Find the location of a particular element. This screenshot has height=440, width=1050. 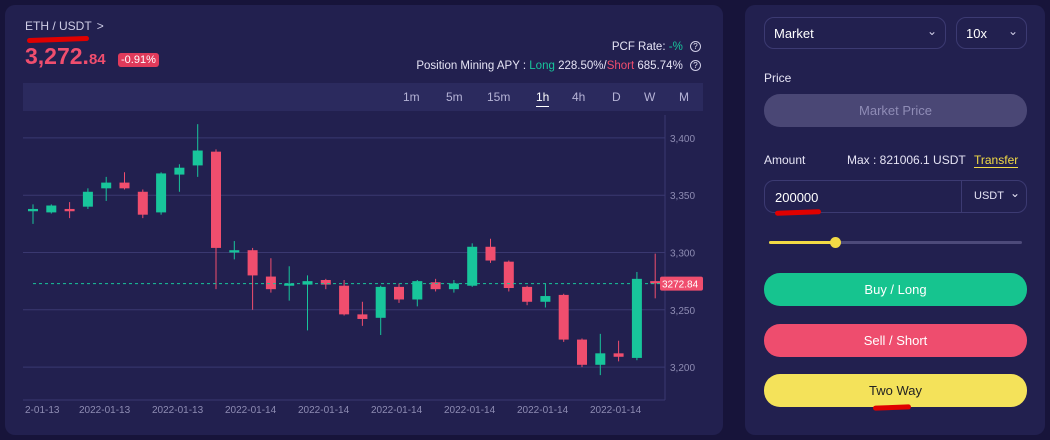

tab-D: D is located at coordinates (616, 97).